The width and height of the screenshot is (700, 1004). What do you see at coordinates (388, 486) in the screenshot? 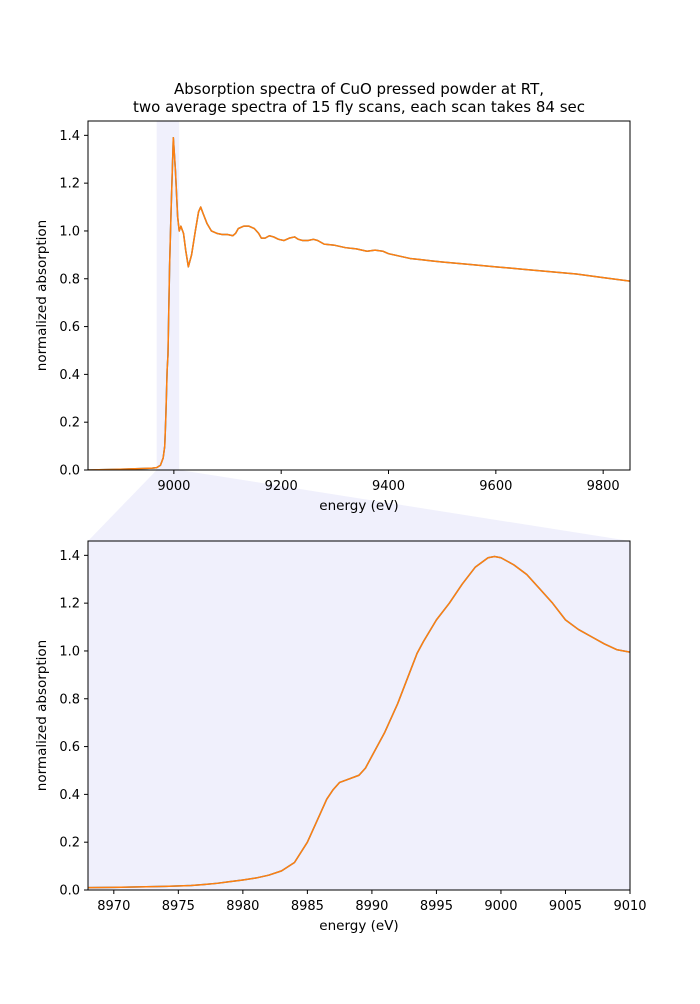
I see `overview-x-tick-label: 9400` at bounding box center [388, 486].